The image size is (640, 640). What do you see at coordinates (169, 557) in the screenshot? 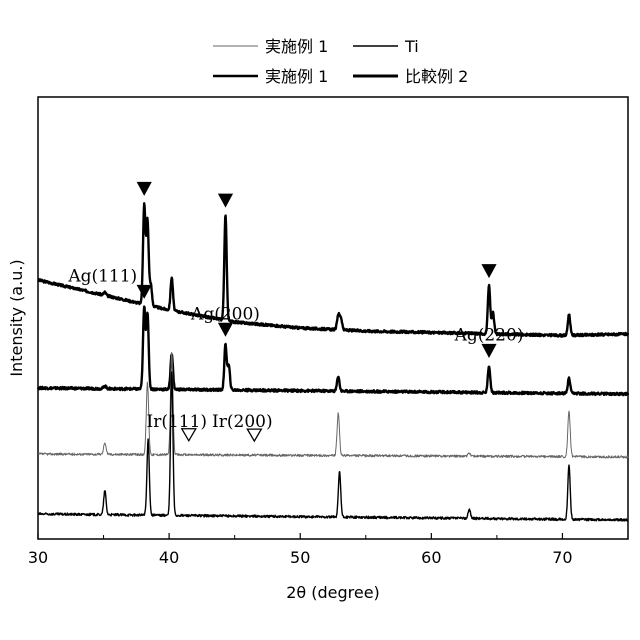
I see `x-tick-label: 40` at bounding box center [169, 557].